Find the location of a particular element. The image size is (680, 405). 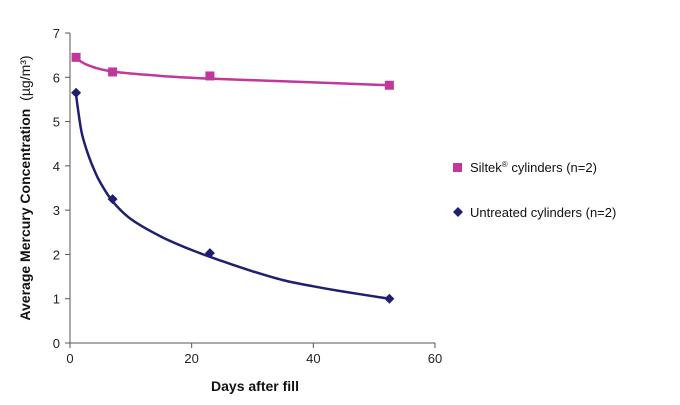

y-tick-label: 5 is located at coordinates (56, 122).